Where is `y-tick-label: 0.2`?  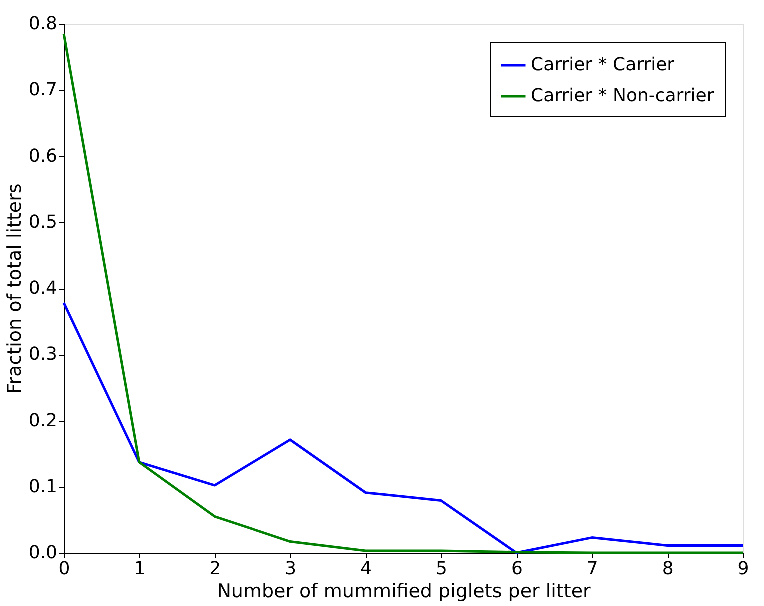 y-tick-label: 0.2 is located at coordinates (43, 421).